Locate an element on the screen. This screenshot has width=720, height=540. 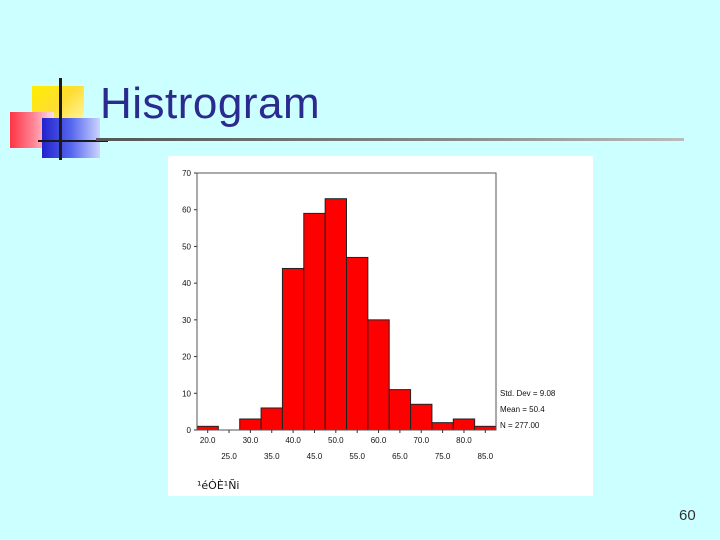
x-tick-label: 50.0 is located at coordinates (336, 440).